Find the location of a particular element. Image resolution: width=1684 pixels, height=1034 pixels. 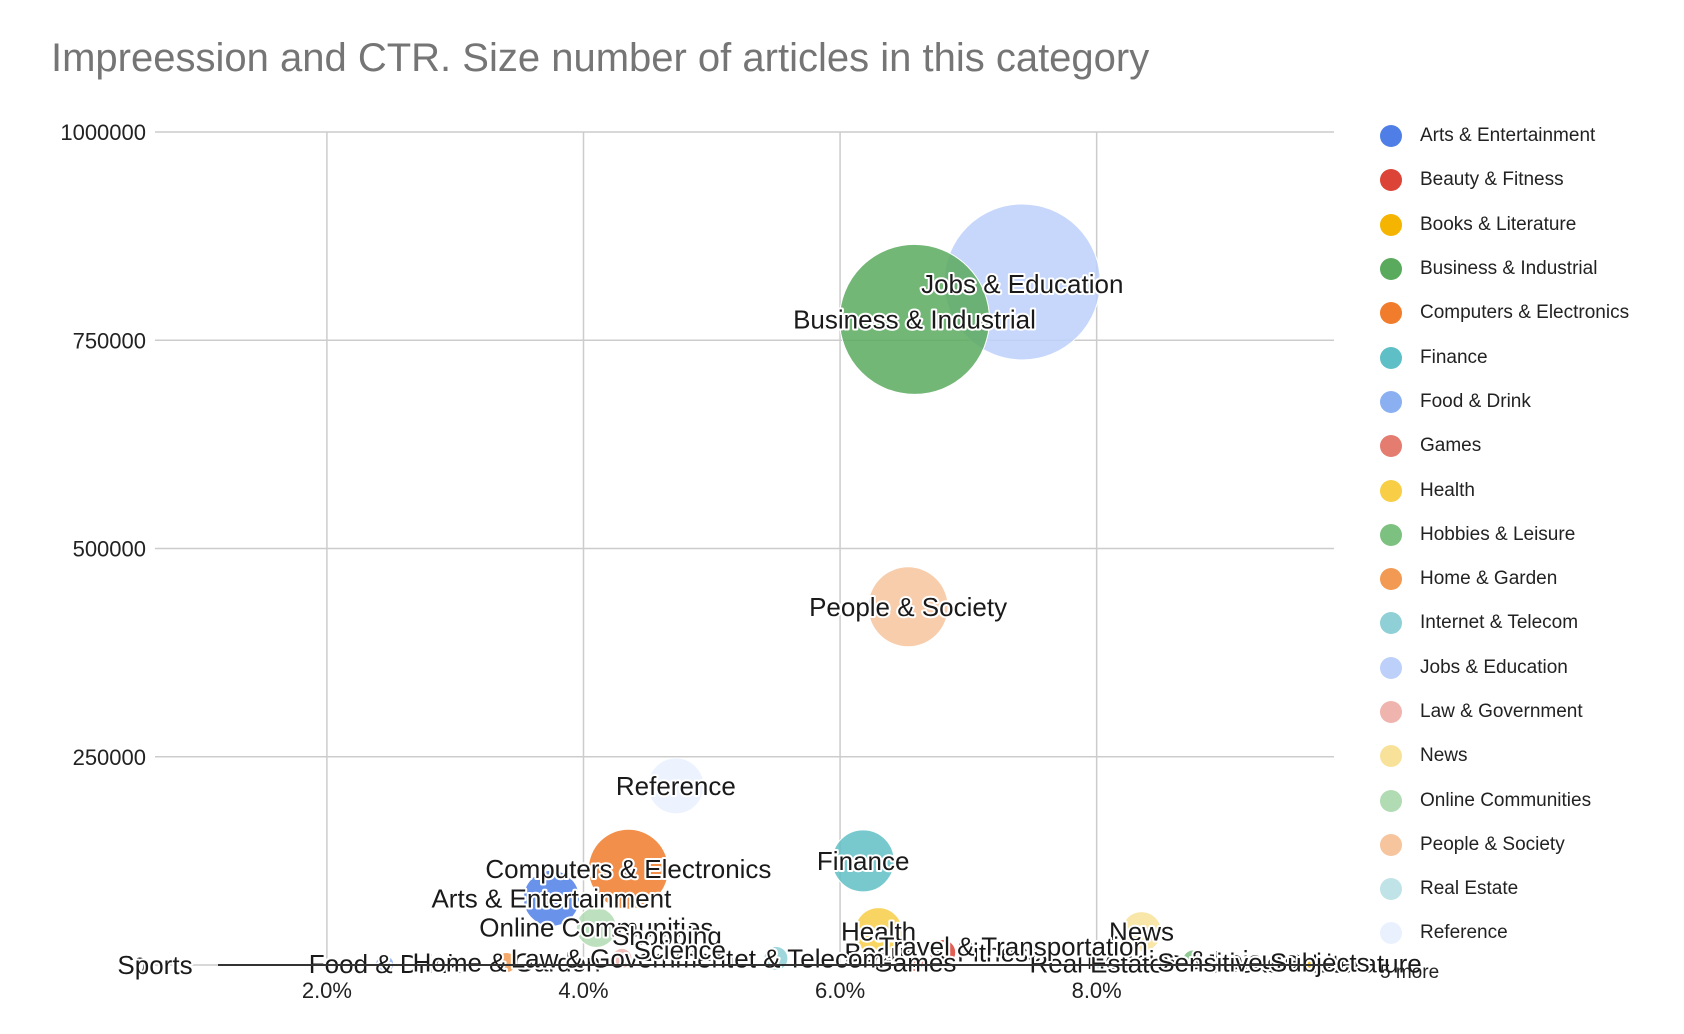

bubble-label: Law & Government is located at coordinates (622, 958).